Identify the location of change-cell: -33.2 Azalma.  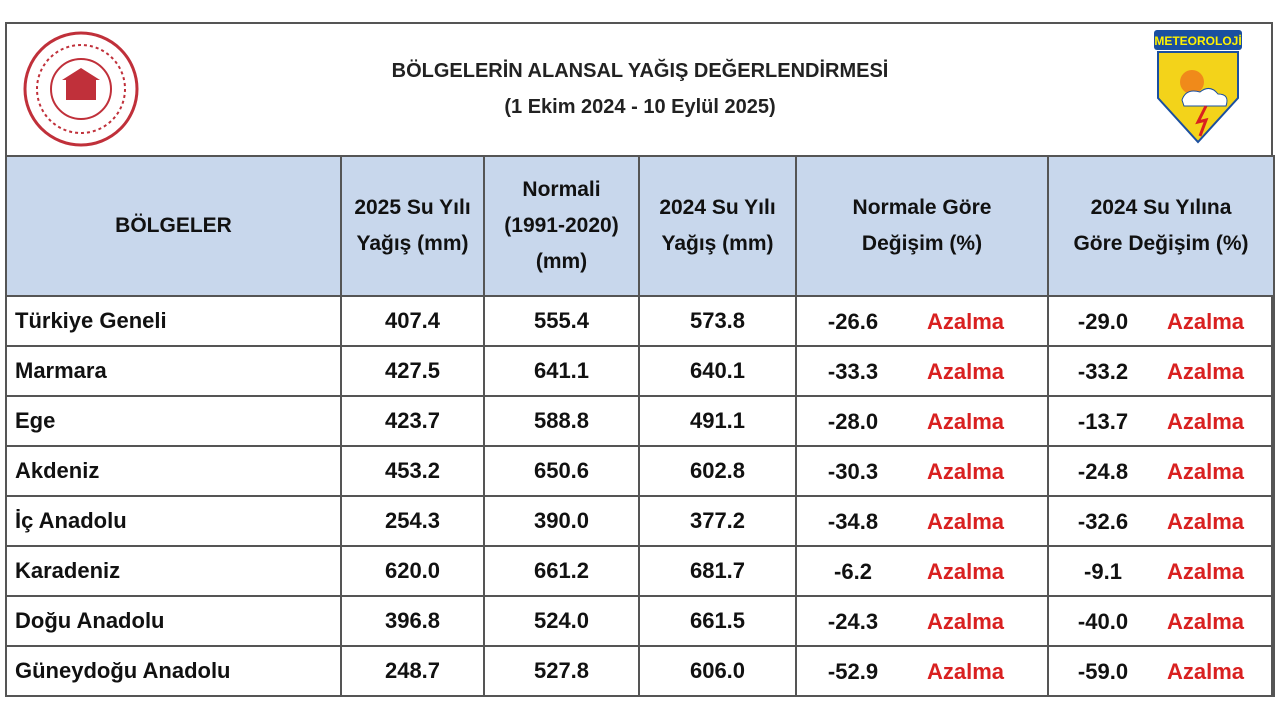
(1161, 371).